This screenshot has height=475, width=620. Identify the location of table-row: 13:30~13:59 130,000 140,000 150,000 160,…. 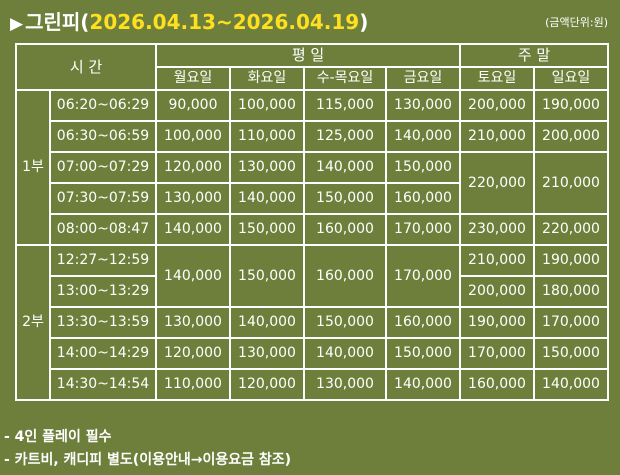
(312, 322).